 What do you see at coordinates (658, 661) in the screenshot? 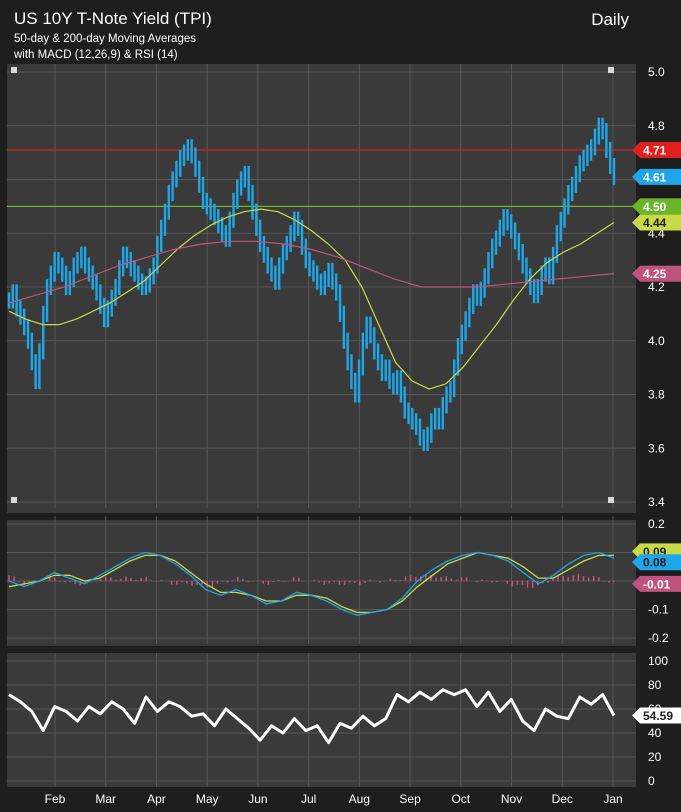
I see `y-tick-label: 100` at bounding box center [658, 661].